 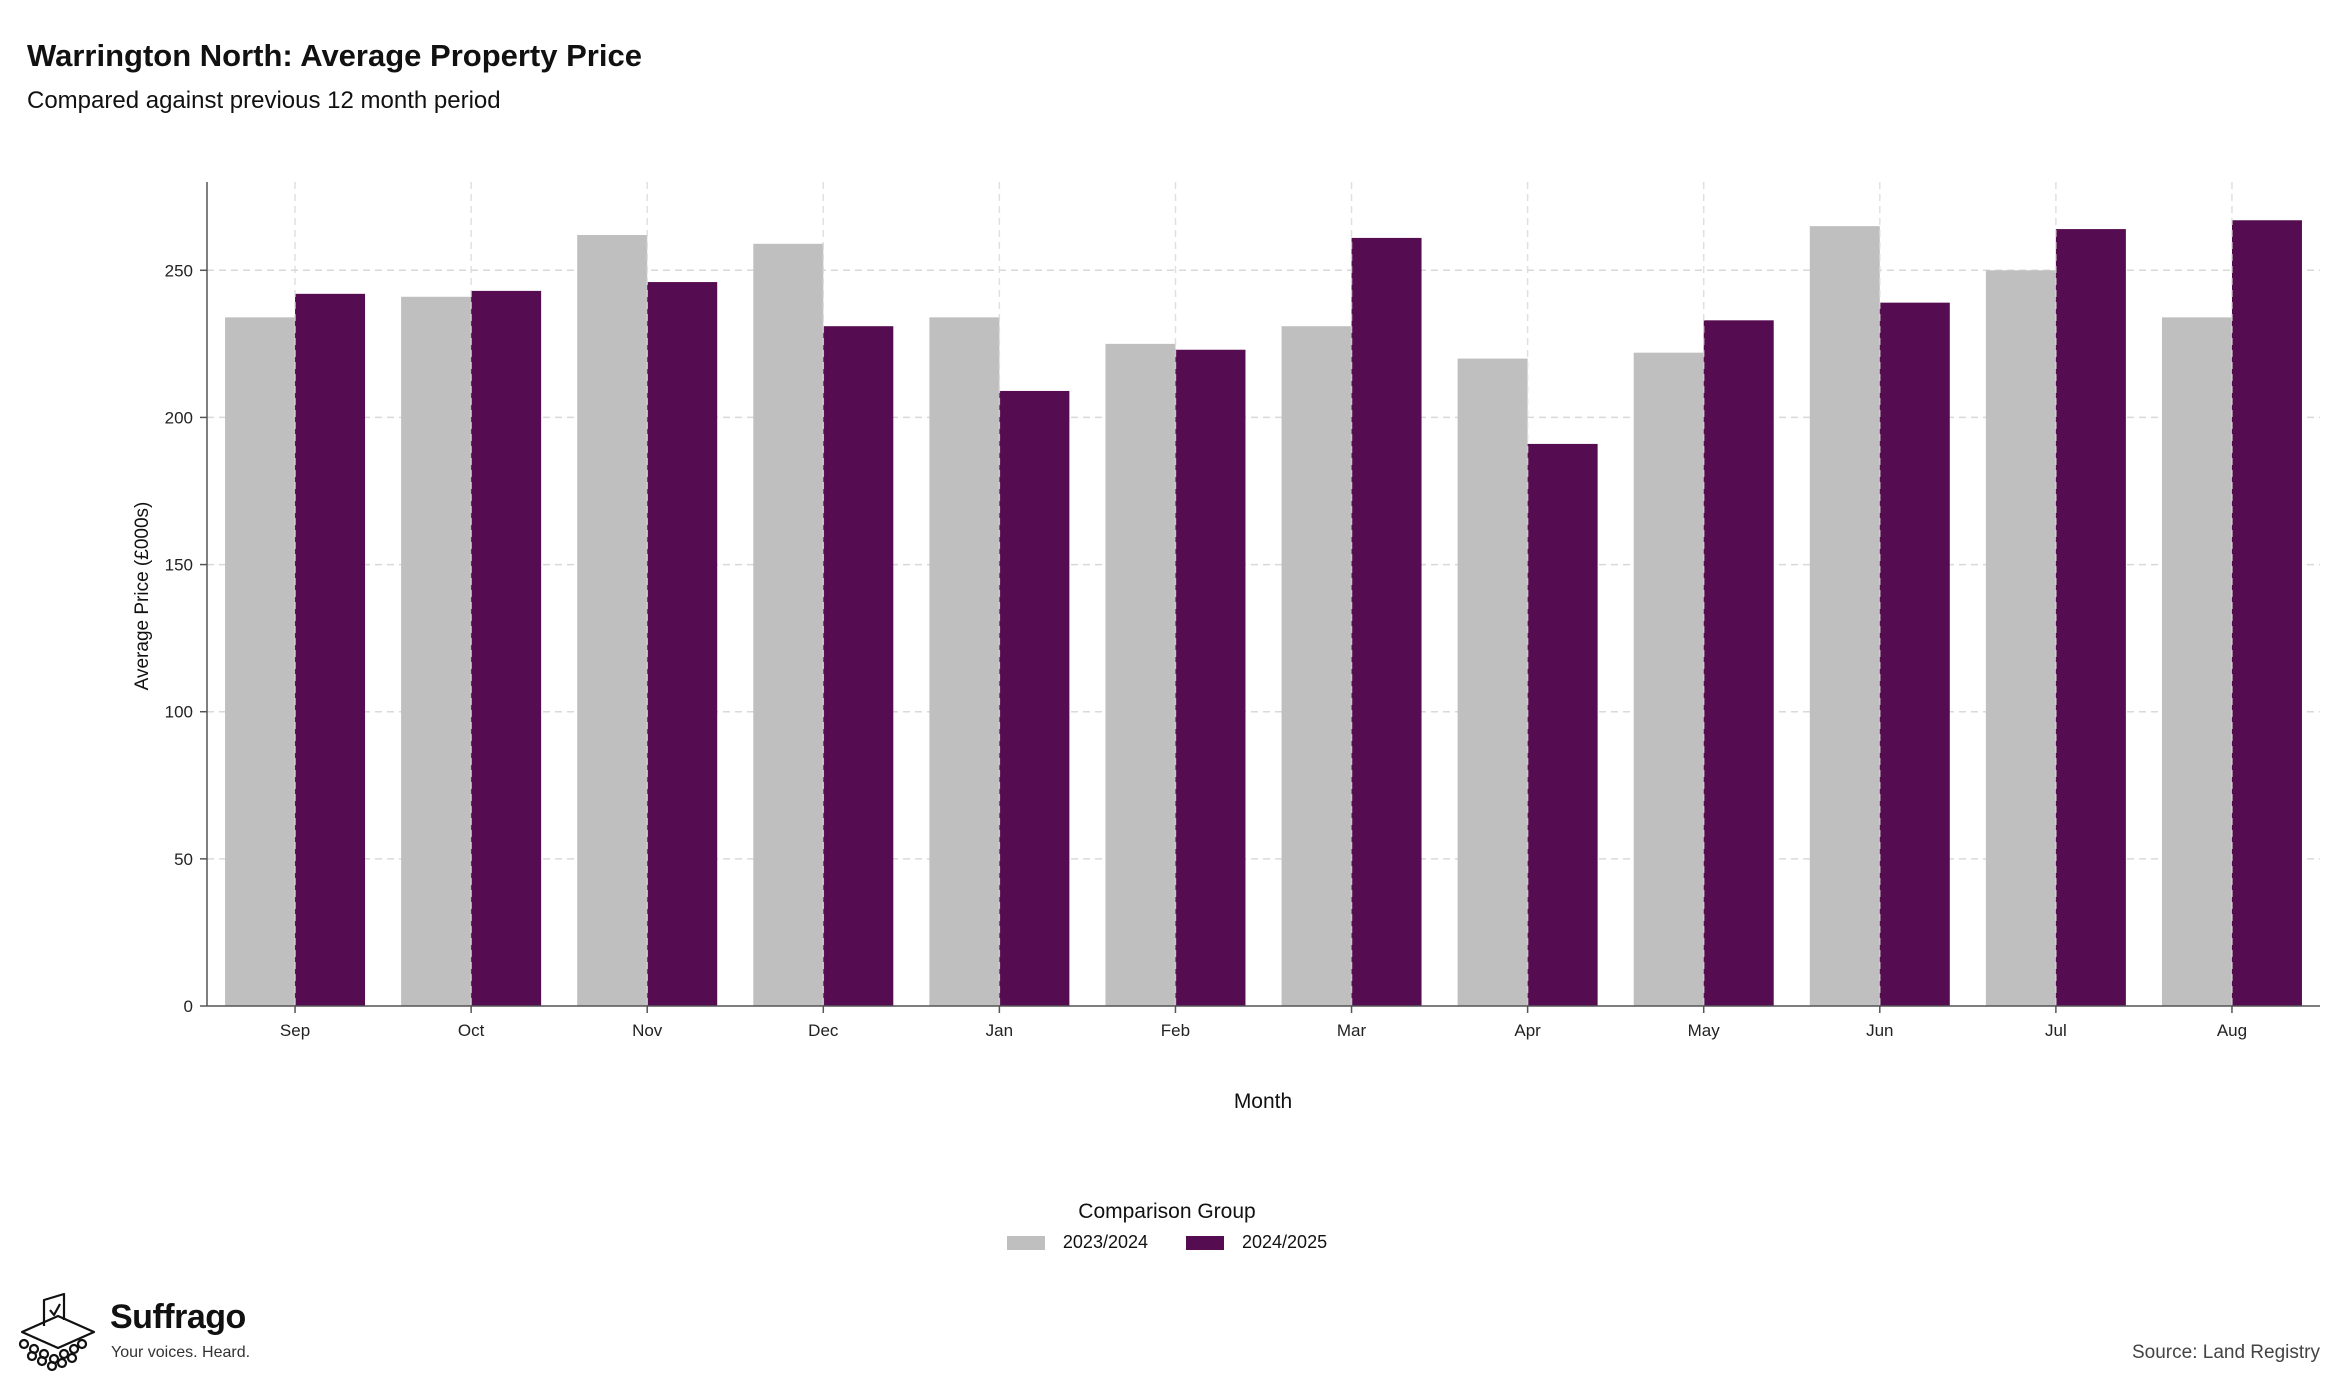 What do you see at coordinates (999, 1030) in the screenshot?
I see `x-tick-label-jan: Jan` at bounding box center [999, 1030].